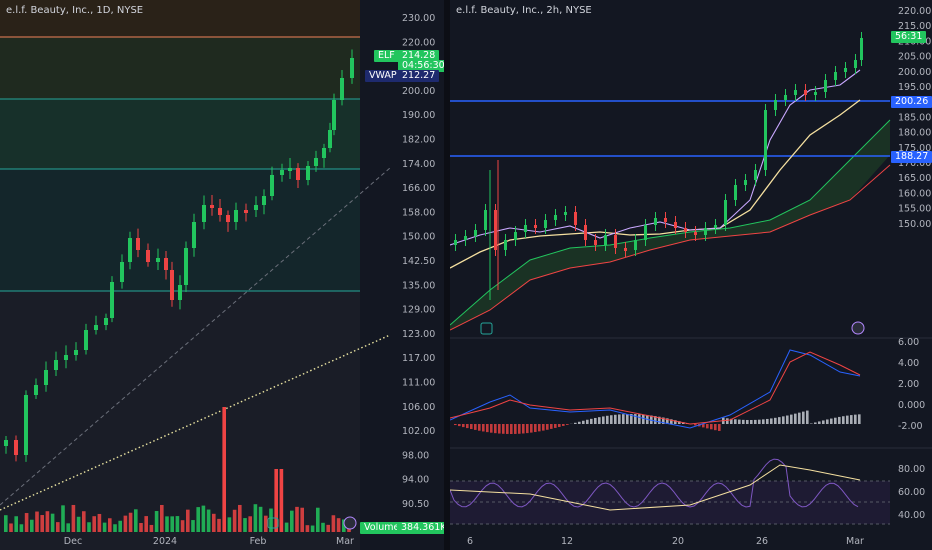 This screenshot has height=550, width=932. What do you see at coordinates (418, 383) in the screenshot?
I see `price-axis-label: 111.00` at bounding box center [418, 383].